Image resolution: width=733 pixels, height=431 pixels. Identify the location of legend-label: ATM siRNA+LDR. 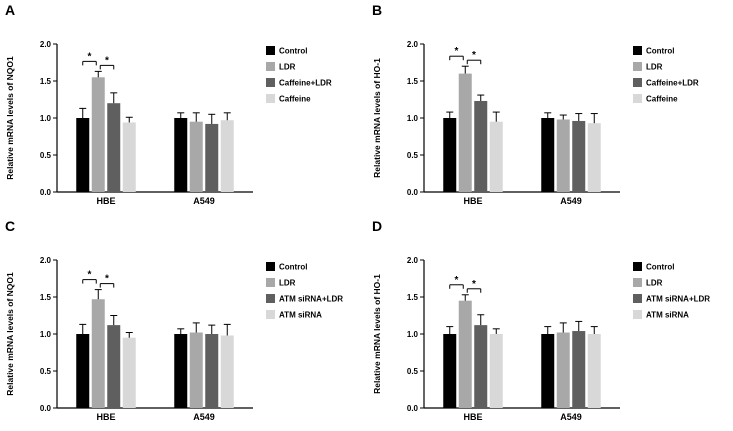
(678, 299).